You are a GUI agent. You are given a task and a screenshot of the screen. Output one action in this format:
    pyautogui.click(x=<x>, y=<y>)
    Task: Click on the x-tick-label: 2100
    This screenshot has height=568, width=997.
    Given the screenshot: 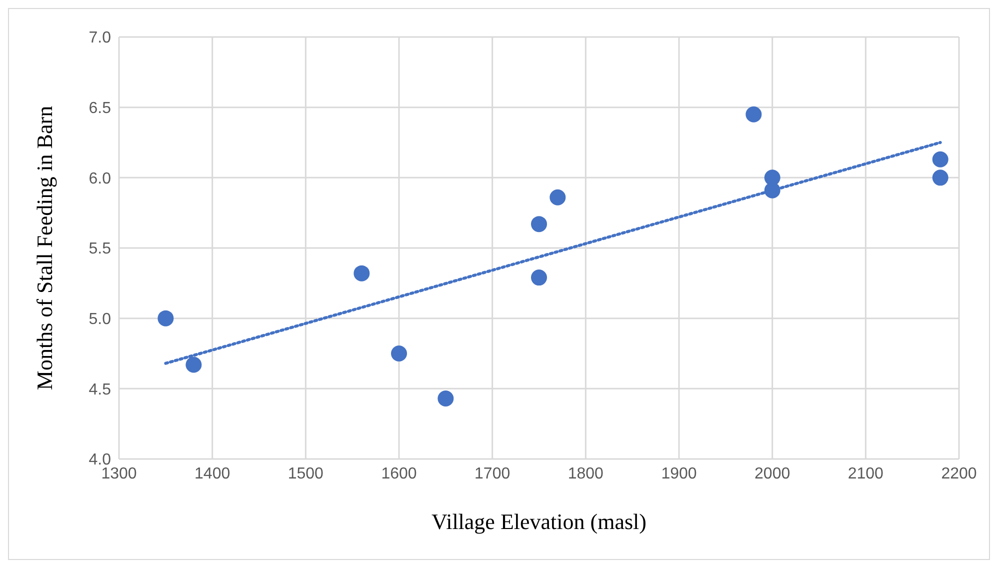 What is the action you would take?
    pyautogui.click(x=866, y=473)
    